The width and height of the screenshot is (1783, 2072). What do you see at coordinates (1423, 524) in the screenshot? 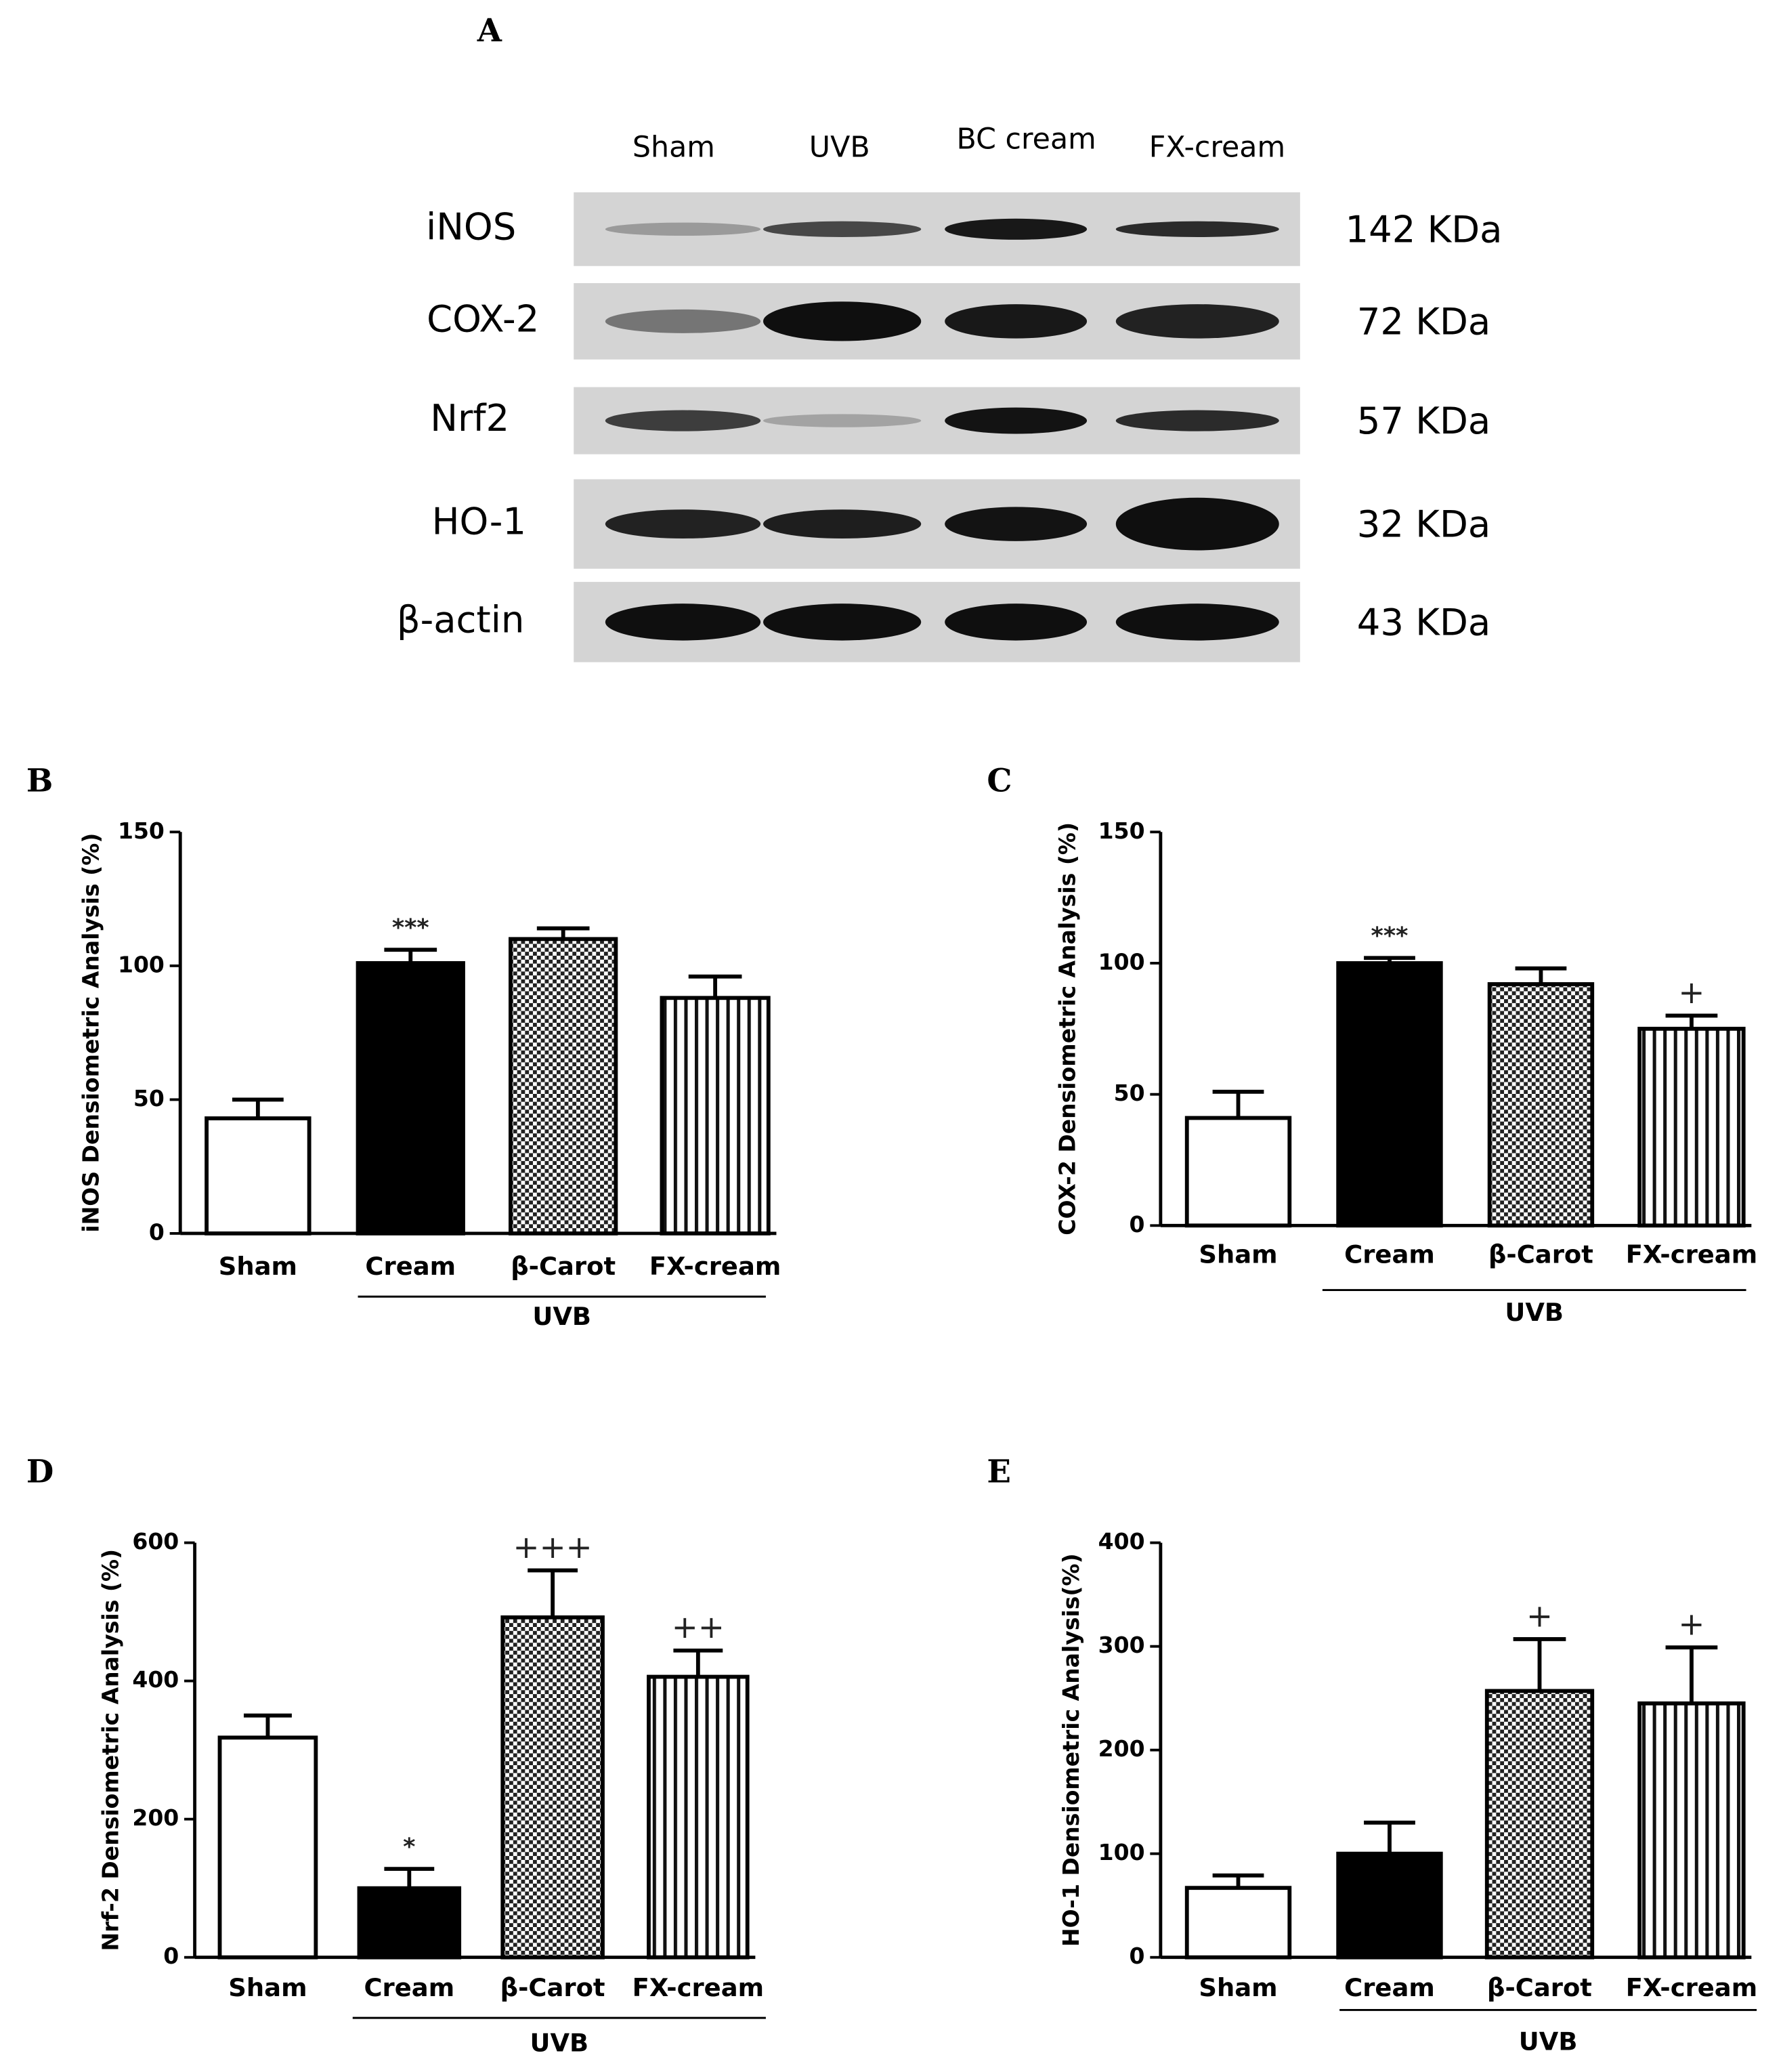
I see `size-label: 32 KDa` at bounding box center [1423, 524].